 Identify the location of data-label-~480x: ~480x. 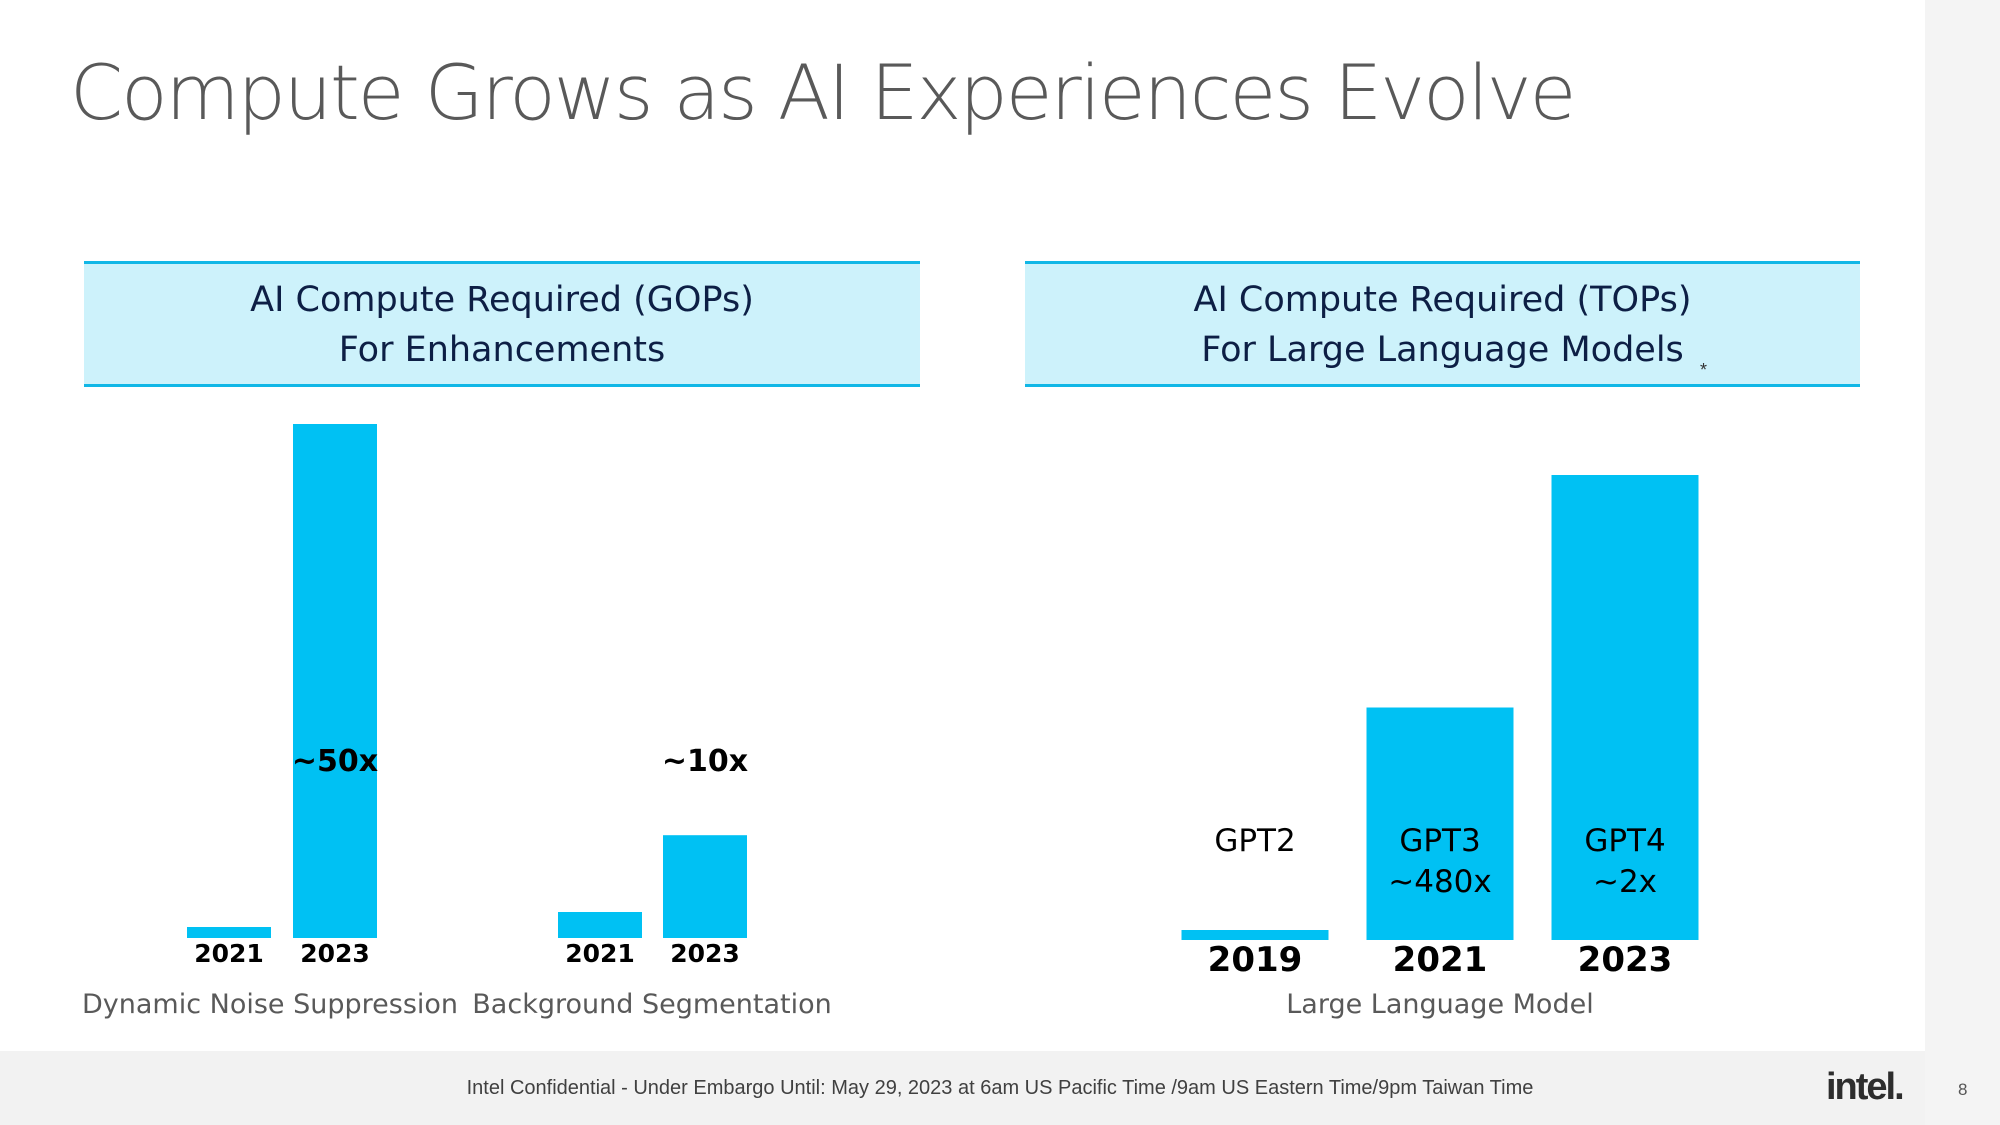
(1440, 882).